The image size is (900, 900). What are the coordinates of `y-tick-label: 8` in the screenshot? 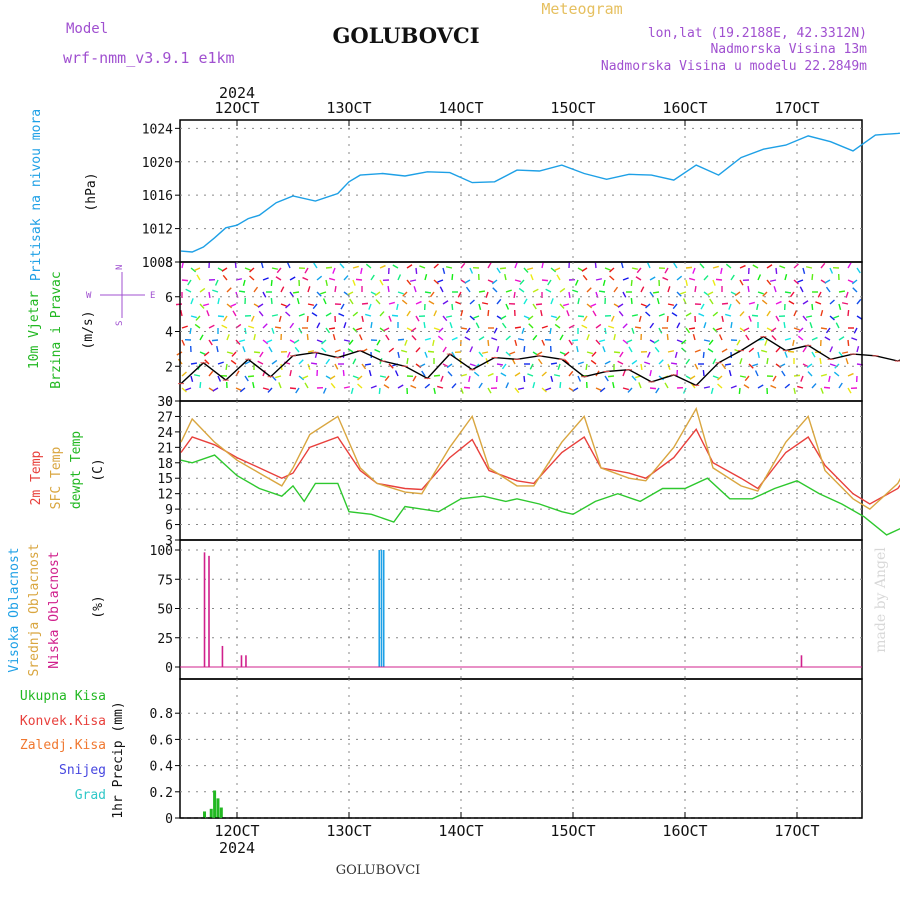 It's located at (169, 263).